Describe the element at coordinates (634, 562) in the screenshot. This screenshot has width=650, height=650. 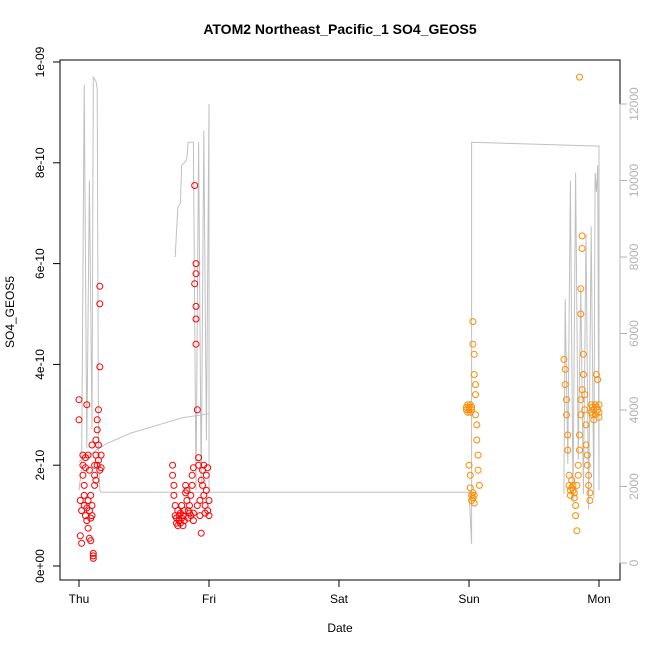
I see `y-right-tick-label: 0` at that location.